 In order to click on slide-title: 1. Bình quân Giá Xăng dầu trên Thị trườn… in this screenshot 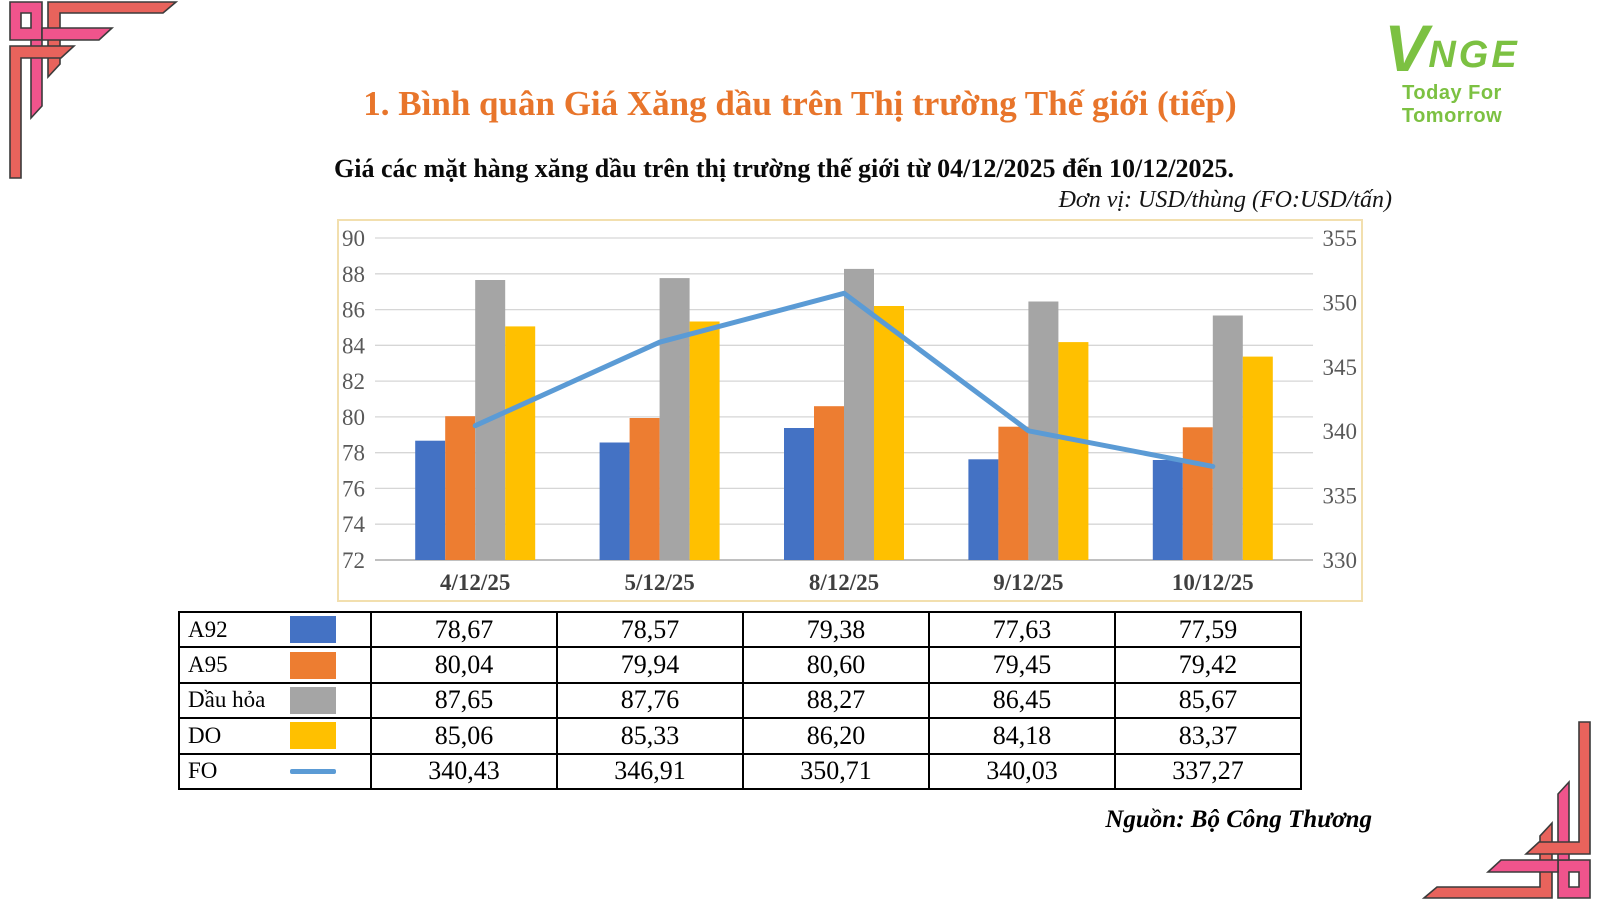, I will do `click(800, 103)`.